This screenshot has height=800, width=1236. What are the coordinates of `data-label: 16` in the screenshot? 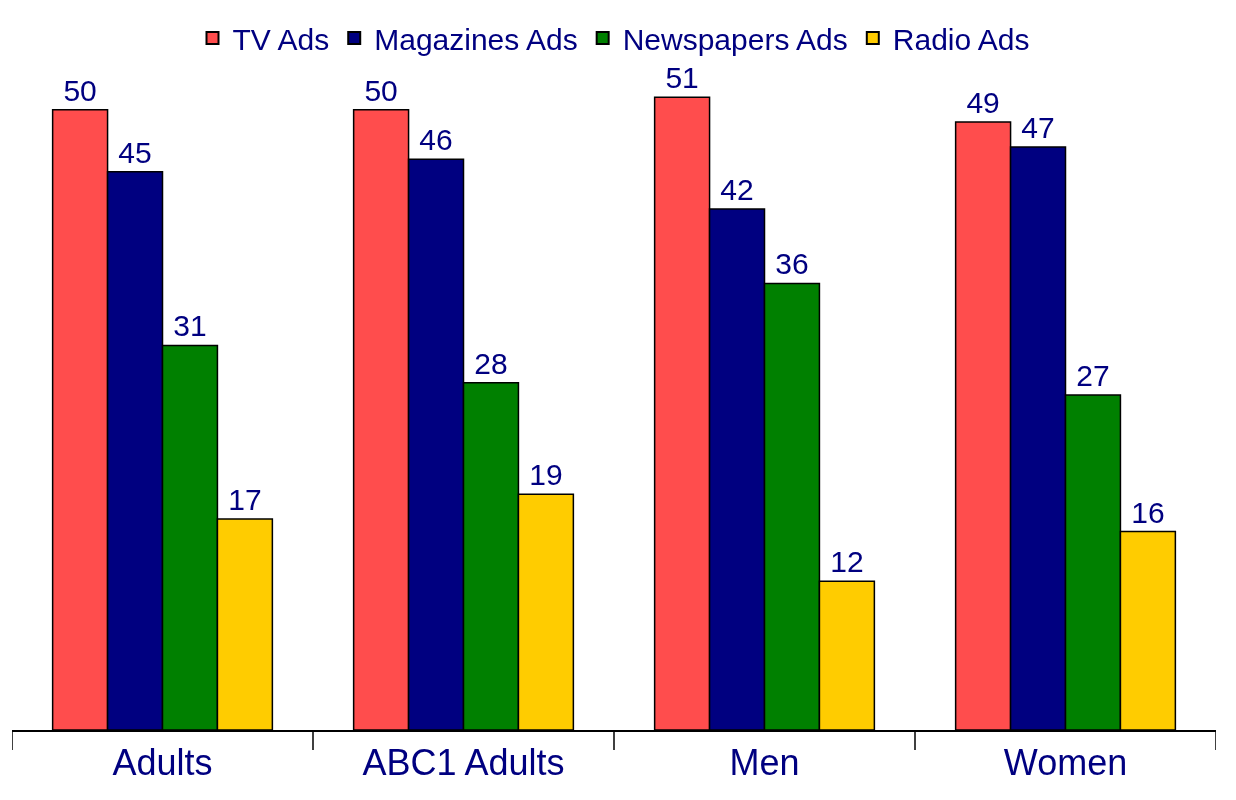 It's located at (1148, 512).